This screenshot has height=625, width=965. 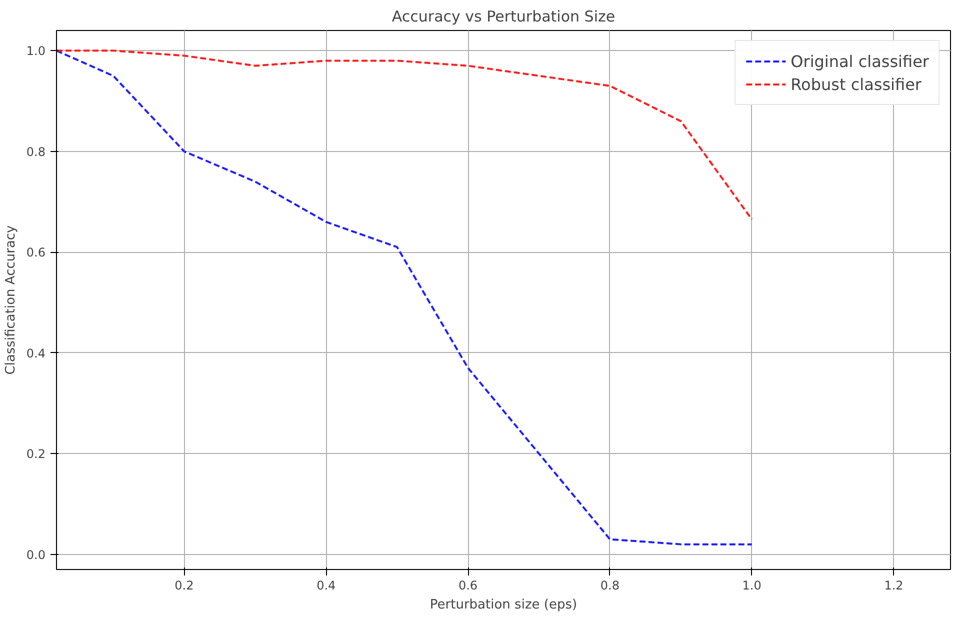 I want to click on legend-label: Robust classifier, so click(x=856, y=84).